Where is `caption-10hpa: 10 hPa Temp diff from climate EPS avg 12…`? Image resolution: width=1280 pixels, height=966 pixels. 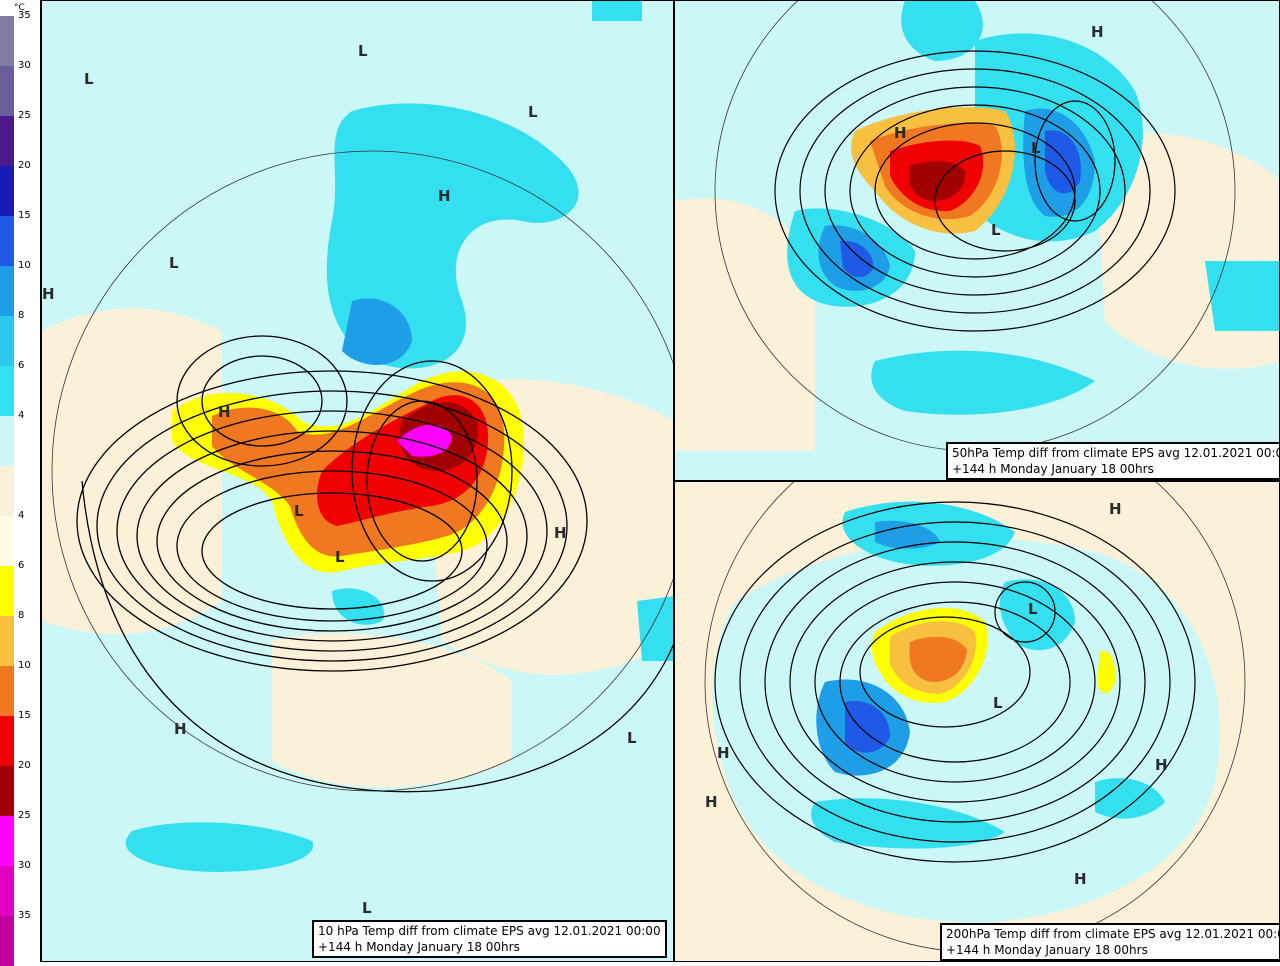 caption-10hpa: 10 hPa Temp diff from climate EPS avg 12… is located at coordinates (489, 939).